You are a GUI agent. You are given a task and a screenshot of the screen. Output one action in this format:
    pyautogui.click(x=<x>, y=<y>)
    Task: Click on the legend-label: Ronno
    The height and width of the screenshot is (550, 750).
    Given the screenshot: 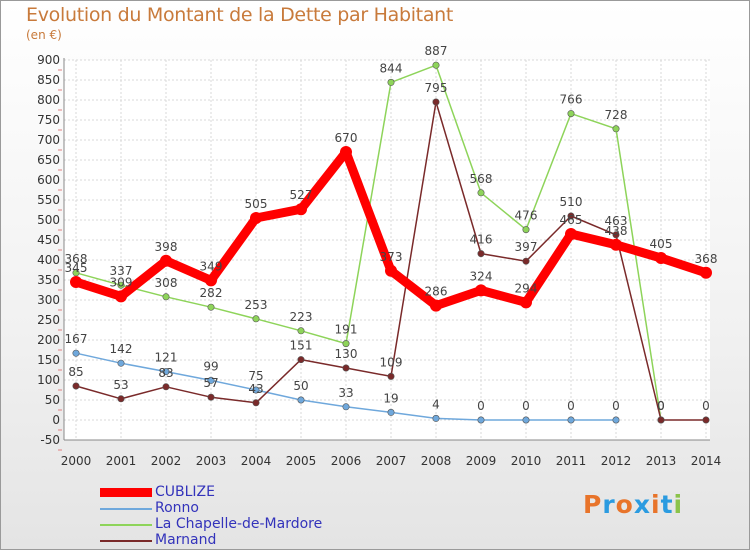 What is the action you would take?
    pyautogui.click(x=177, y=508)
    